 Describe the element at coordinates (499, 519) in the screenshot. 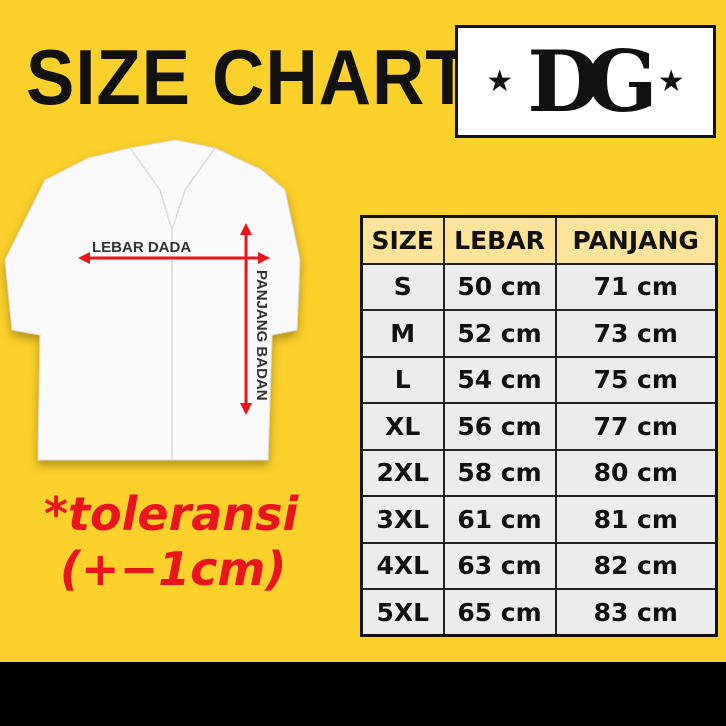

I see `lebar-cell: 61 cm` at that location.